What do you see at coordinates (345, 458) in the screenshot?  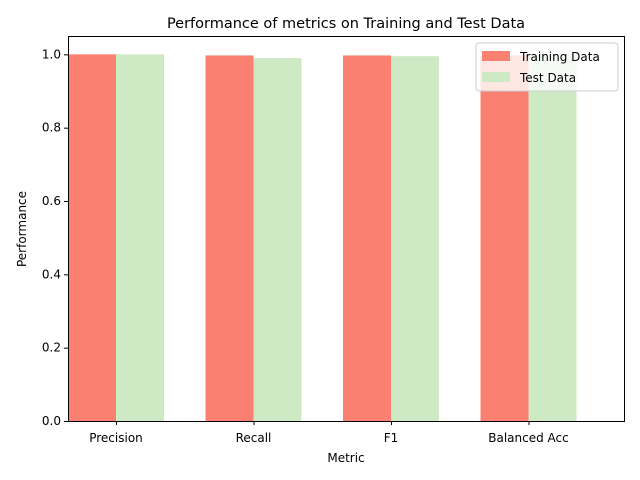 I see `x-axis-label: Metric` at bounding box center [345, 458].